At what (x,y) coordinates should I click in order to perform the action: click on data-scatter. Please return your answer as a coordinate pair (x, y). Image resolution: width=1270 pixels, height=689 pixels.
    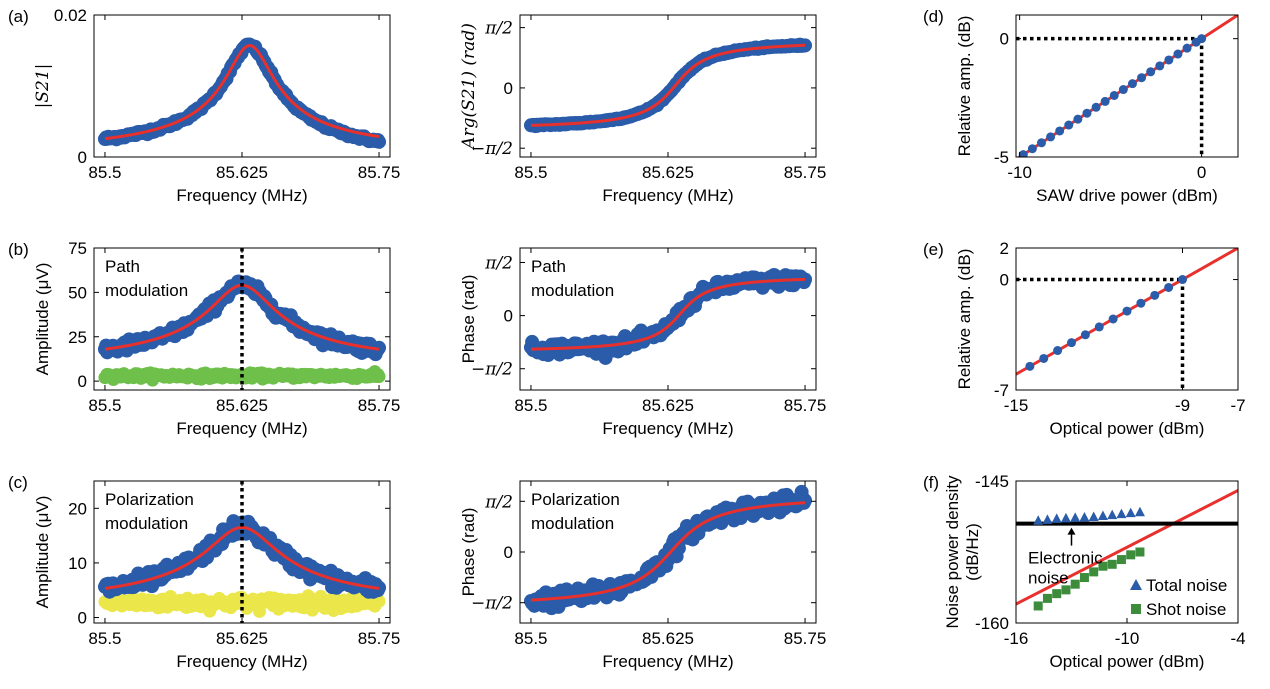
    Looking at the image, I should click on (668, 85).